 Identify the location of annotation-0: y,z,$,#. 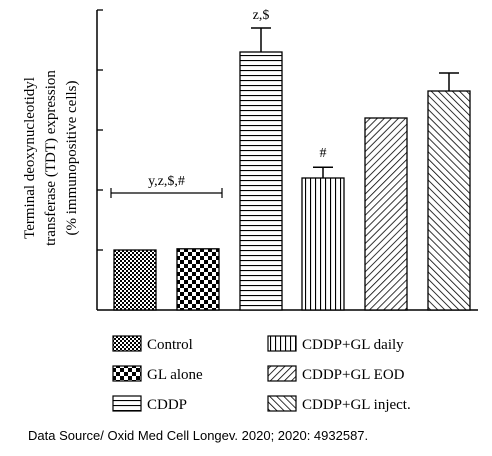
(166, 181).